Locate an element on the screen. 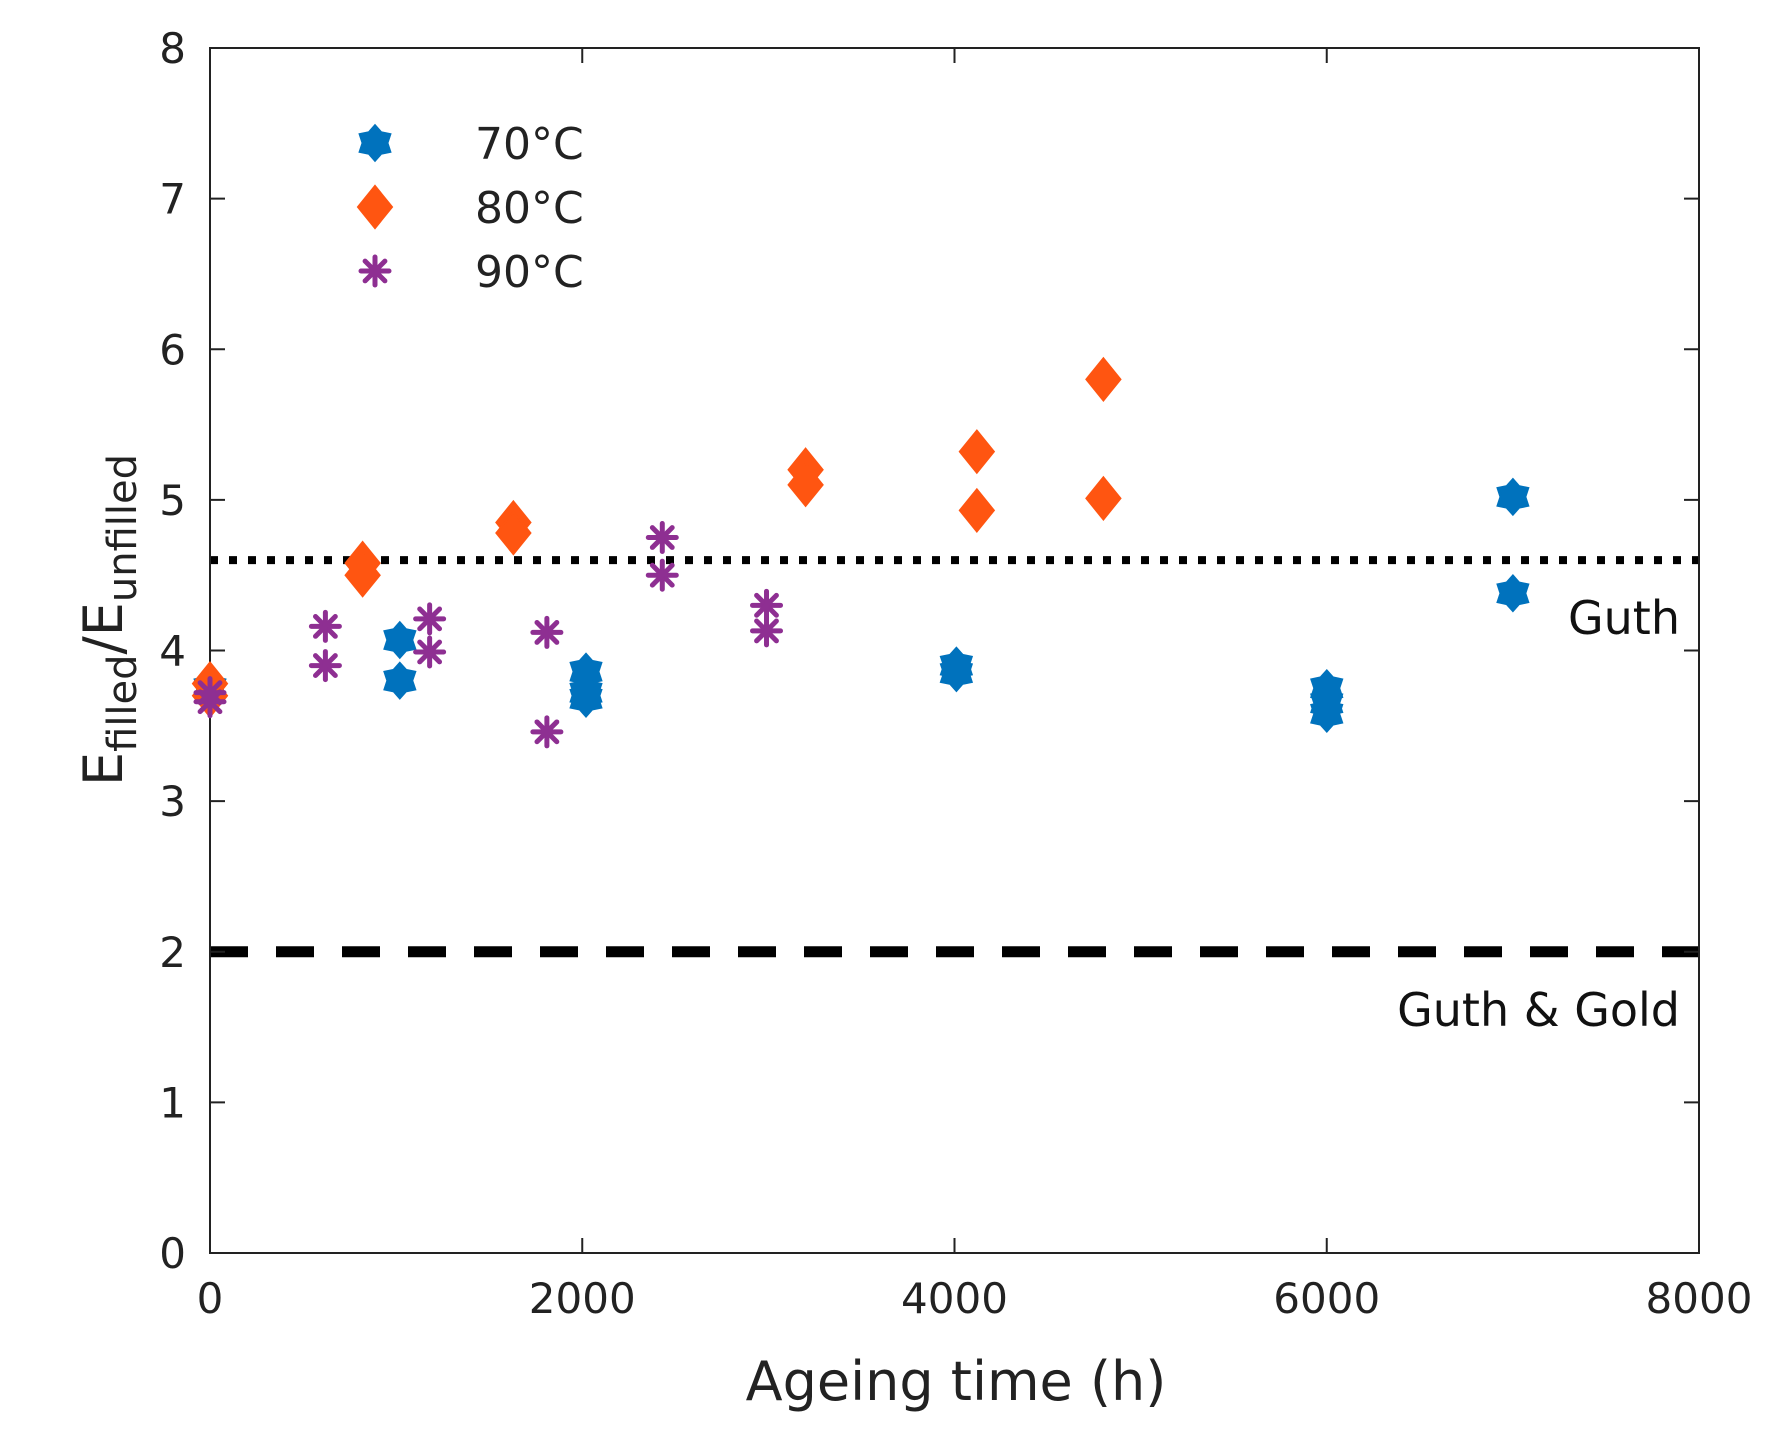 This screenshot has width=1781, height=1430. y-tick-label: 4 is located at coordinates (172, 651).